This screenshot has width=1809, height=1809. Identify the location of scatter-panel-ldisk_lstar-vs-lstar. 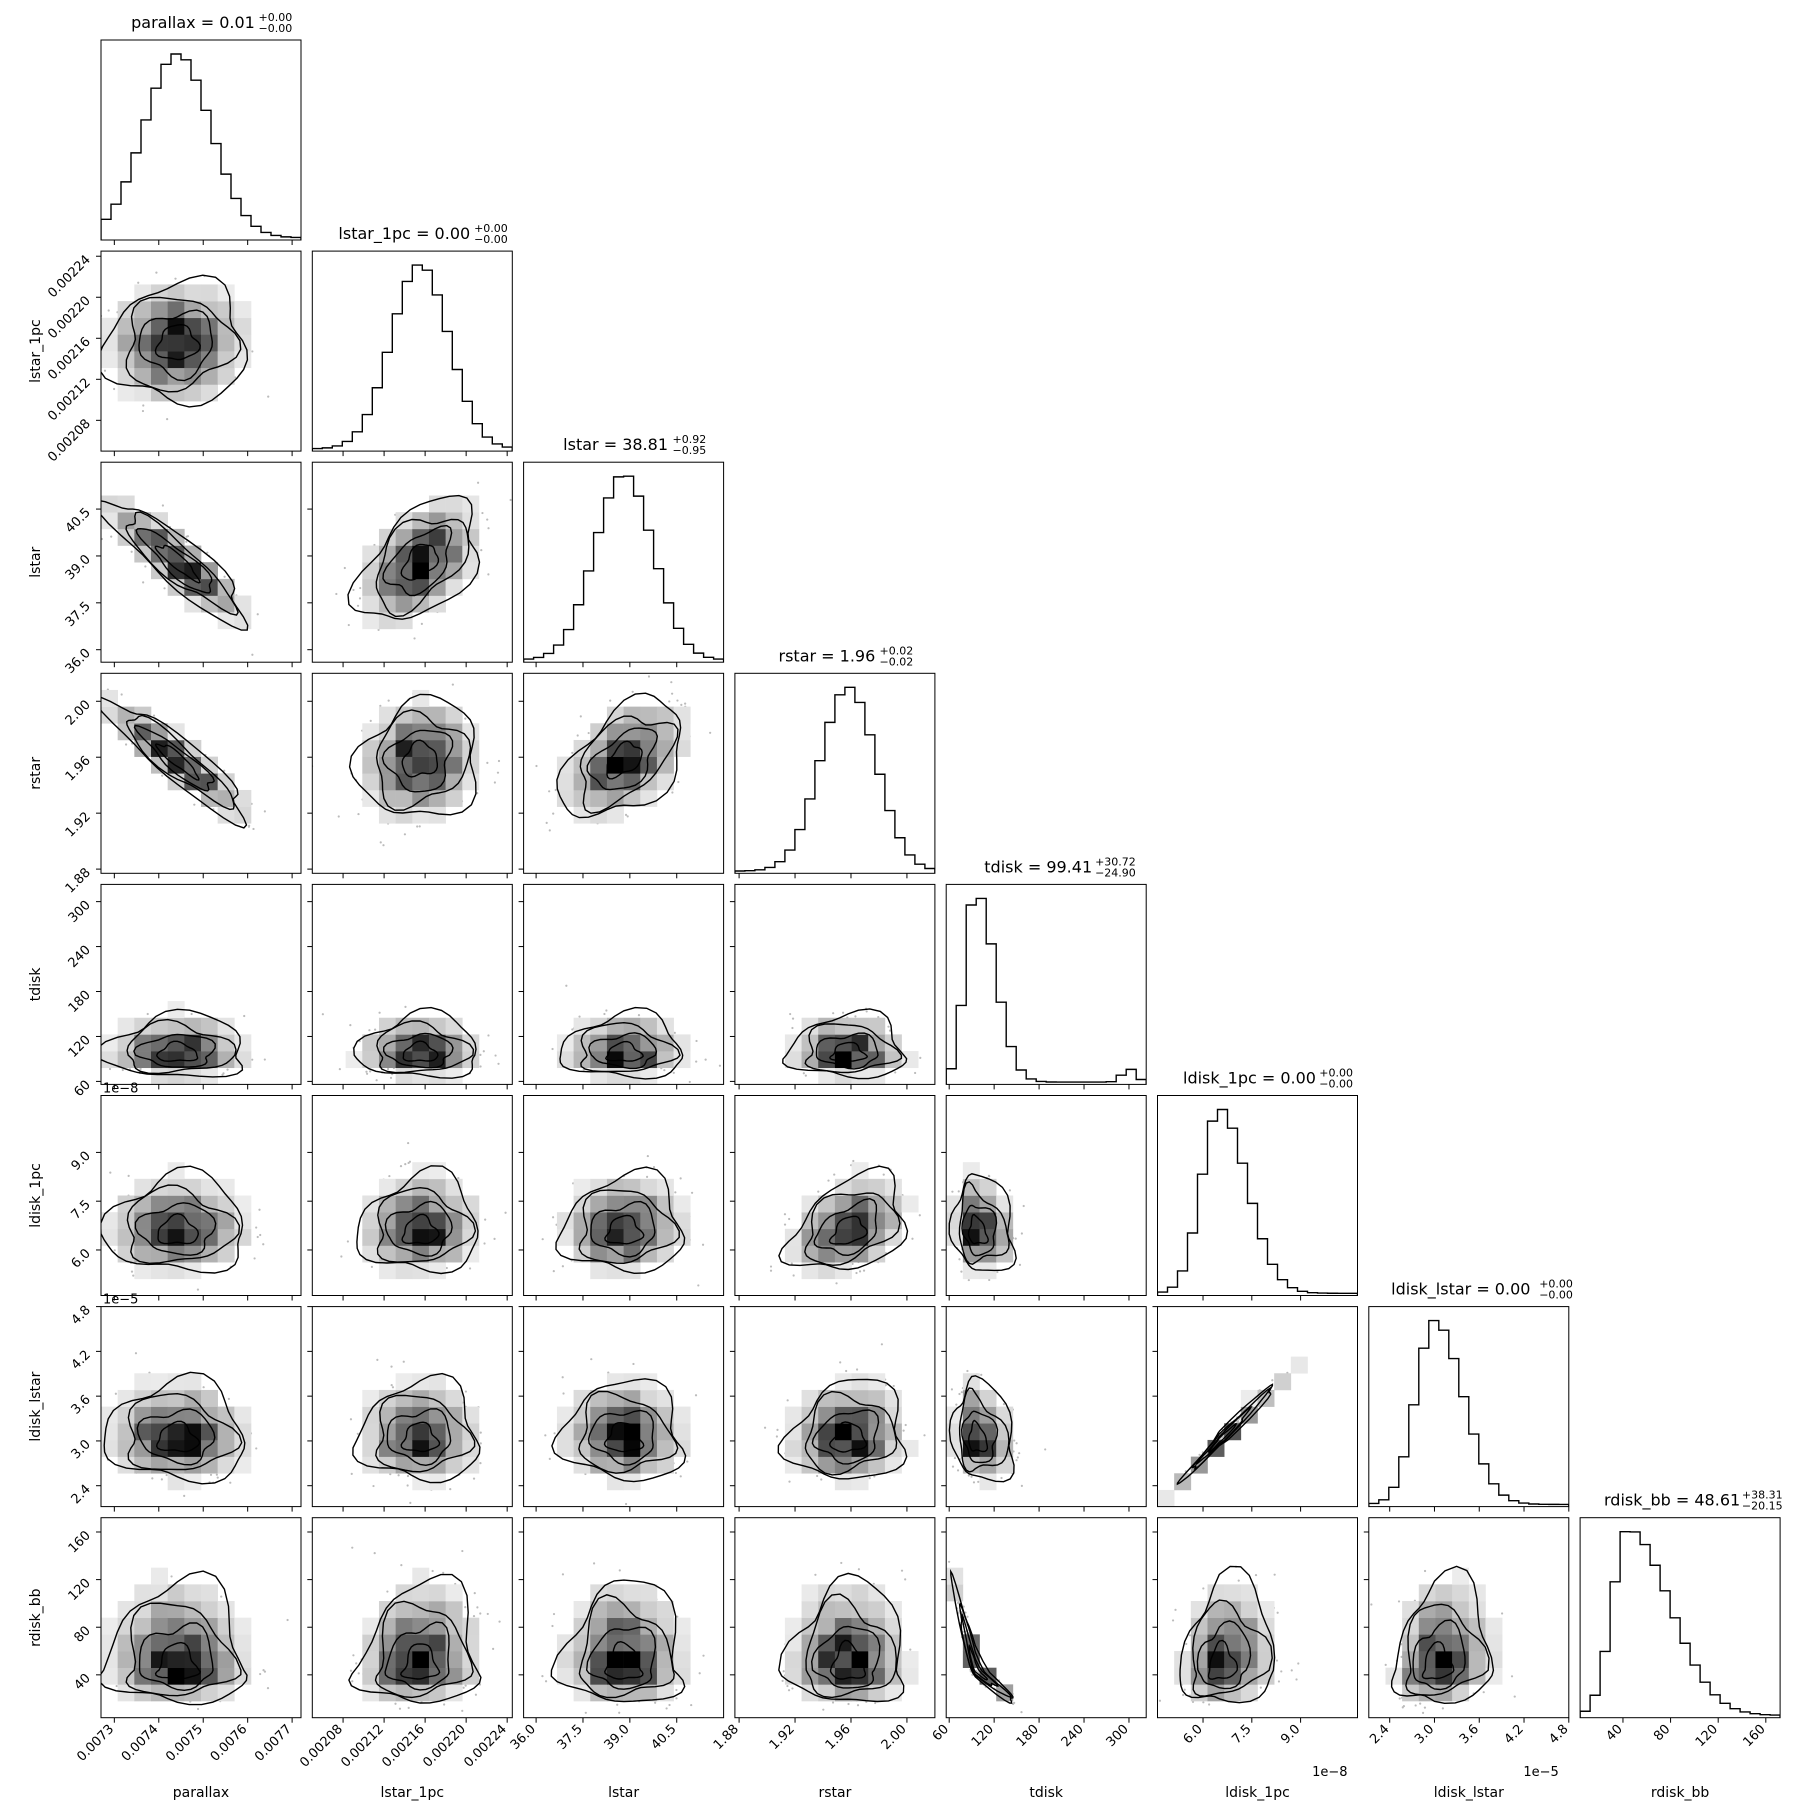
(621, 1409).